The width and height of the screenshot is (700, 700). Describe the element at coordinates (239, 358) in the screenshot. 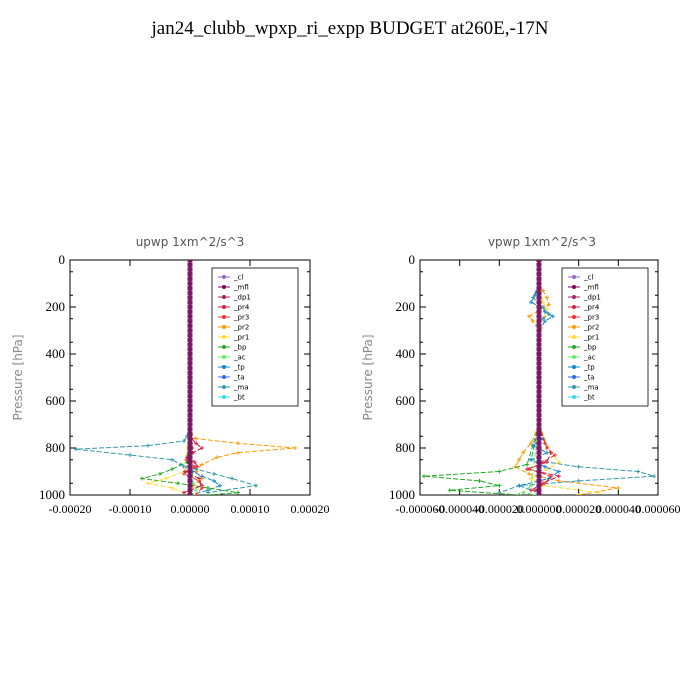

I see `legend-label: _ac` at that location.